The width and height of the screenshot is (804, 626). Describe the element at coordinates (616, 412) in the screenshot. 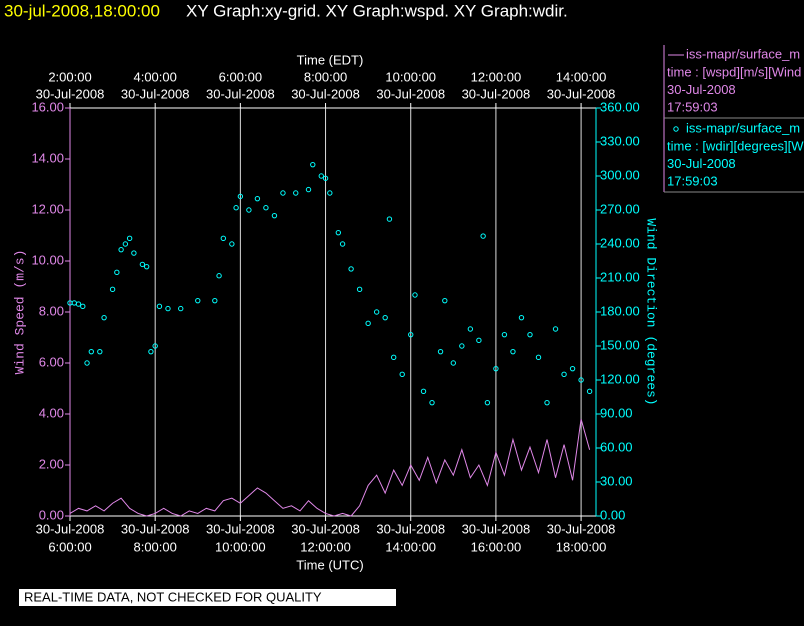

I see `y2-tick-label: 90.00` at that location.